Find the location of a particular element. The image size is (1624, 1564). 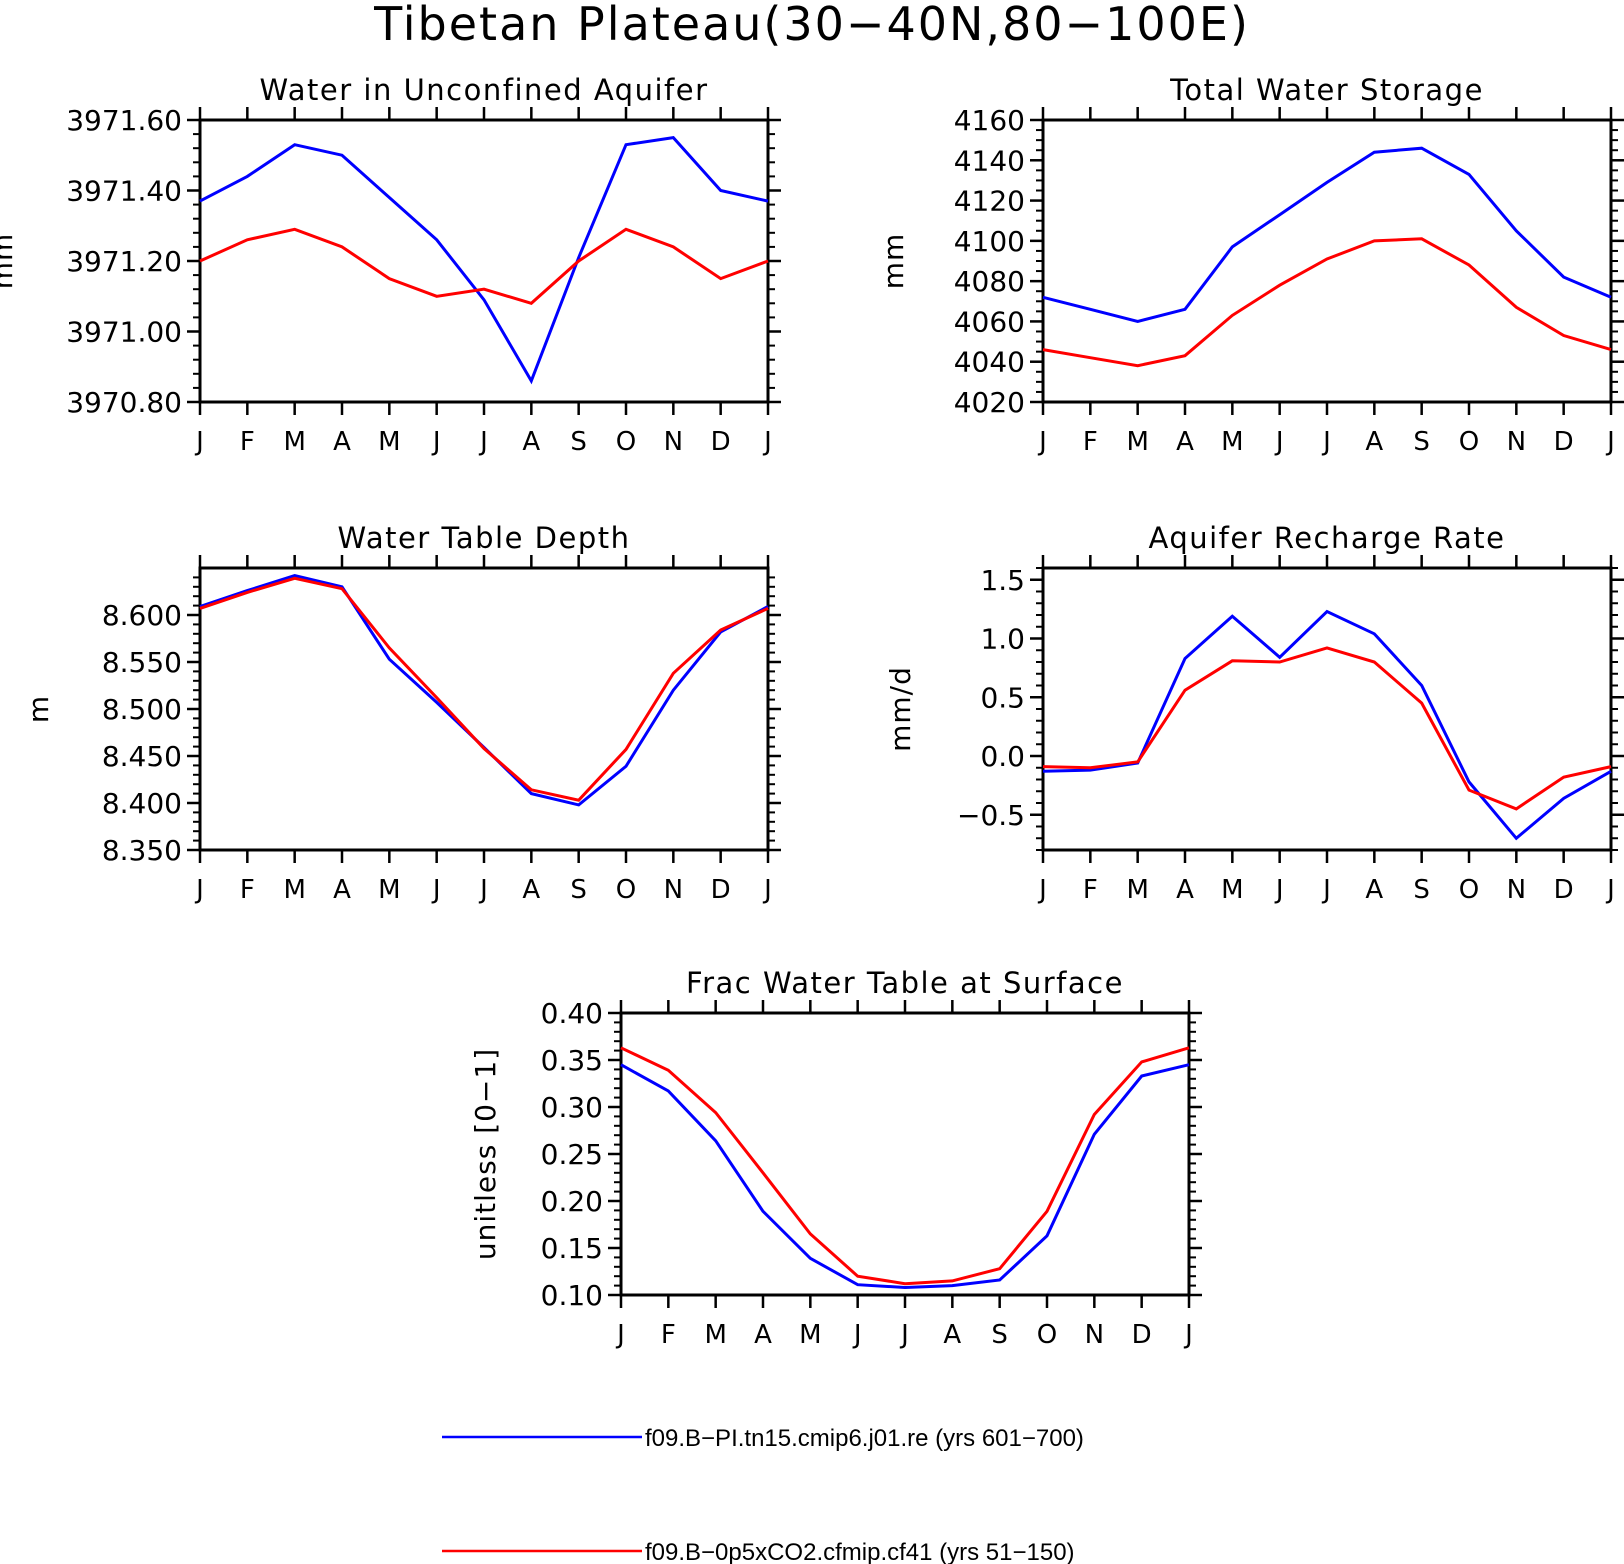

y-tick-label: 4140 is located at coordinates (989, 160).